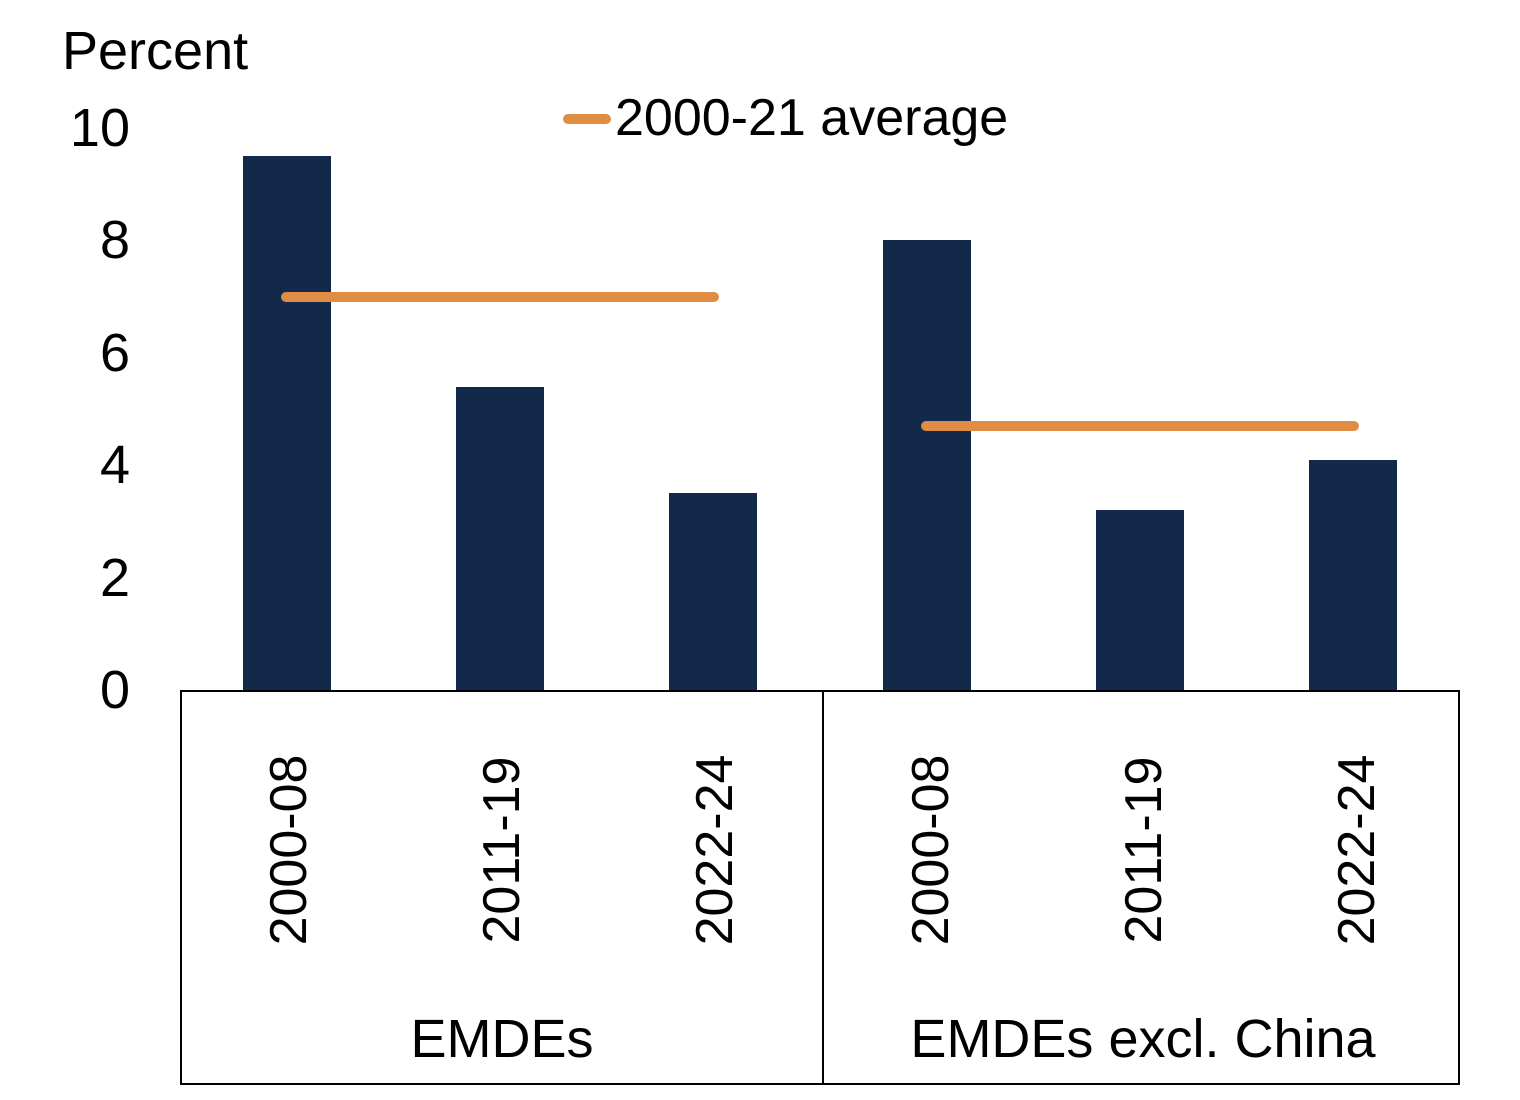  I want to click on group-section-emdes-excl-china: 2000-08 2011-19 2022-24 EMDEs excl. China, so click(1142, 887).